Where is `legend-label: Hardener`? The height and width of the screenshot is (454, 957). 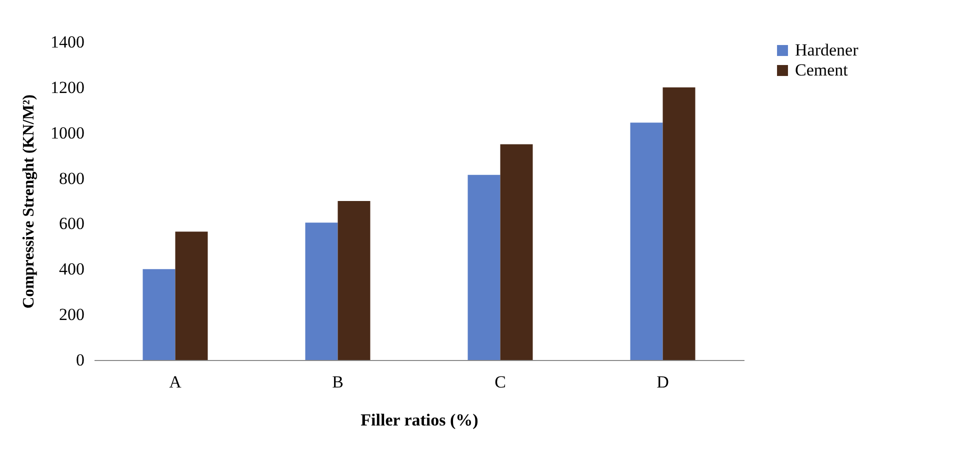
legend-label: Hardener is located at coordinates (827, 50).